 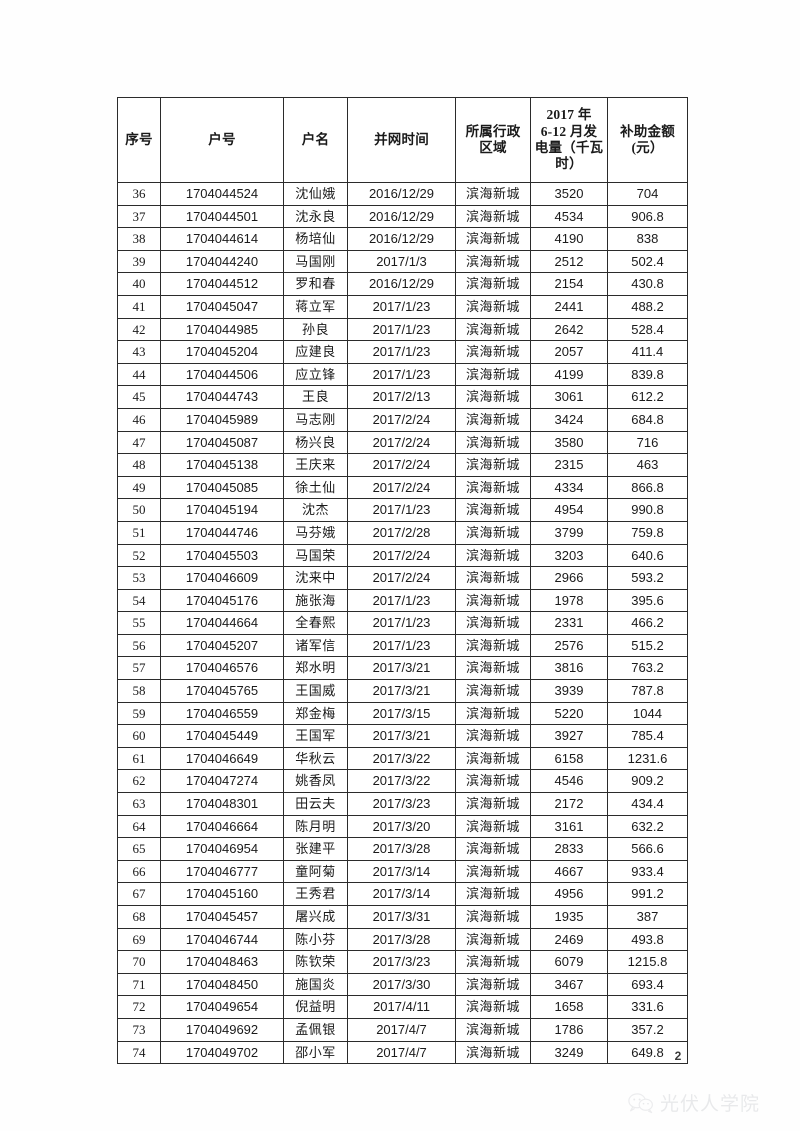 I want to click on table-row: 49 1704045085 徐土仙 2017/2/24 滨海新城 4334 866.8, so click(x=402, y=487).